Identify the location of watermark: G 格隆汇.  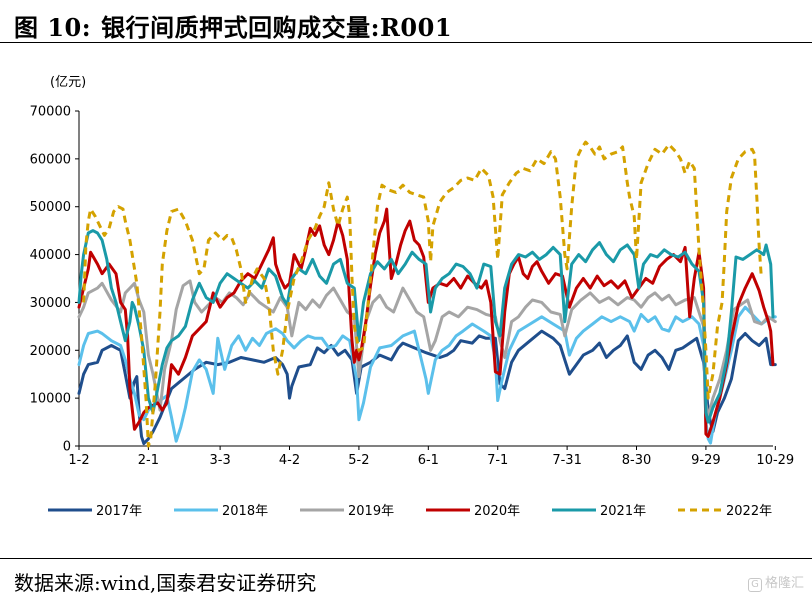
(775, 582).